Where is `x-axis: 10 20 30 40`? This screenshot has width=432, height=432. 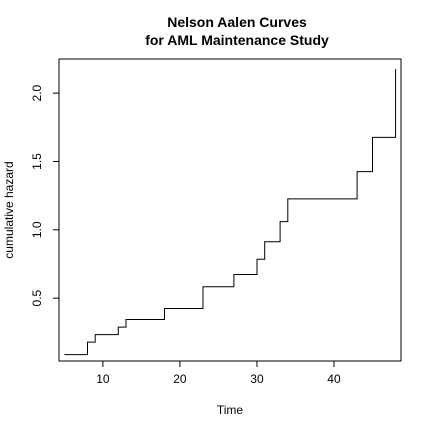 x-axis: 10 20 30 40 is located at coordinates (218, 373).